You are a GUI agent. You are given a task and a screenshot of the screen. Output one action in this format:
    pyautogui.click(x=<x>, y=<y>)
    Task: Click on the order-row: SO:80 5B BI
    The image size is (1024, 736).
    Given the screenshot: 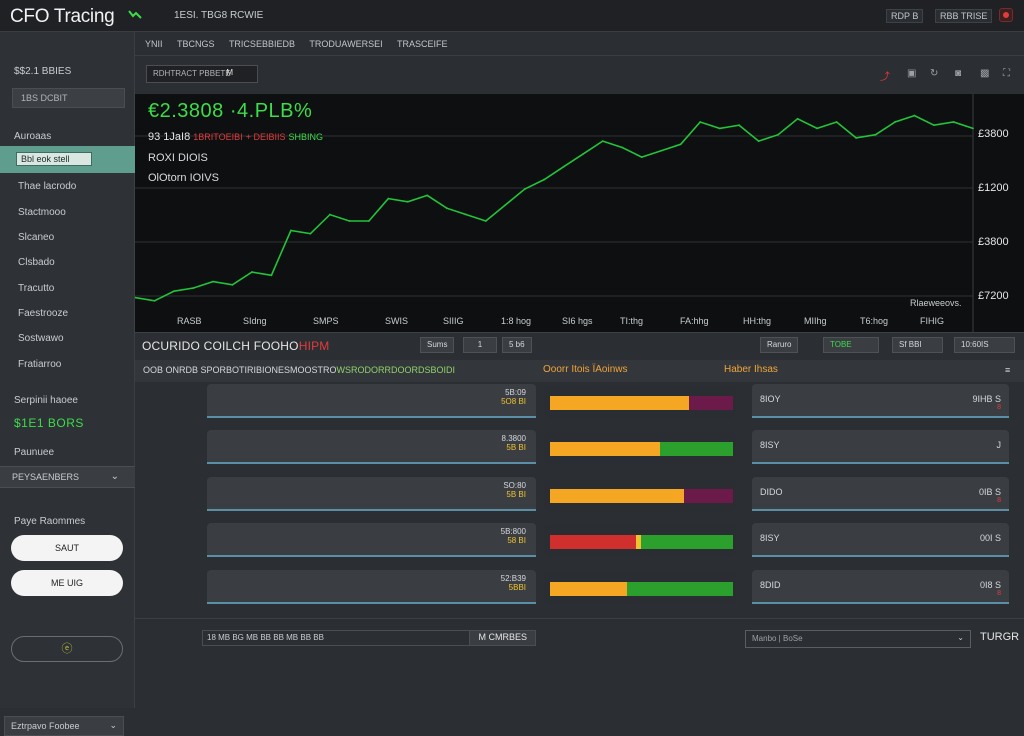 What is the action you would take?
    pyautogui.click(x=371, y=494)
    